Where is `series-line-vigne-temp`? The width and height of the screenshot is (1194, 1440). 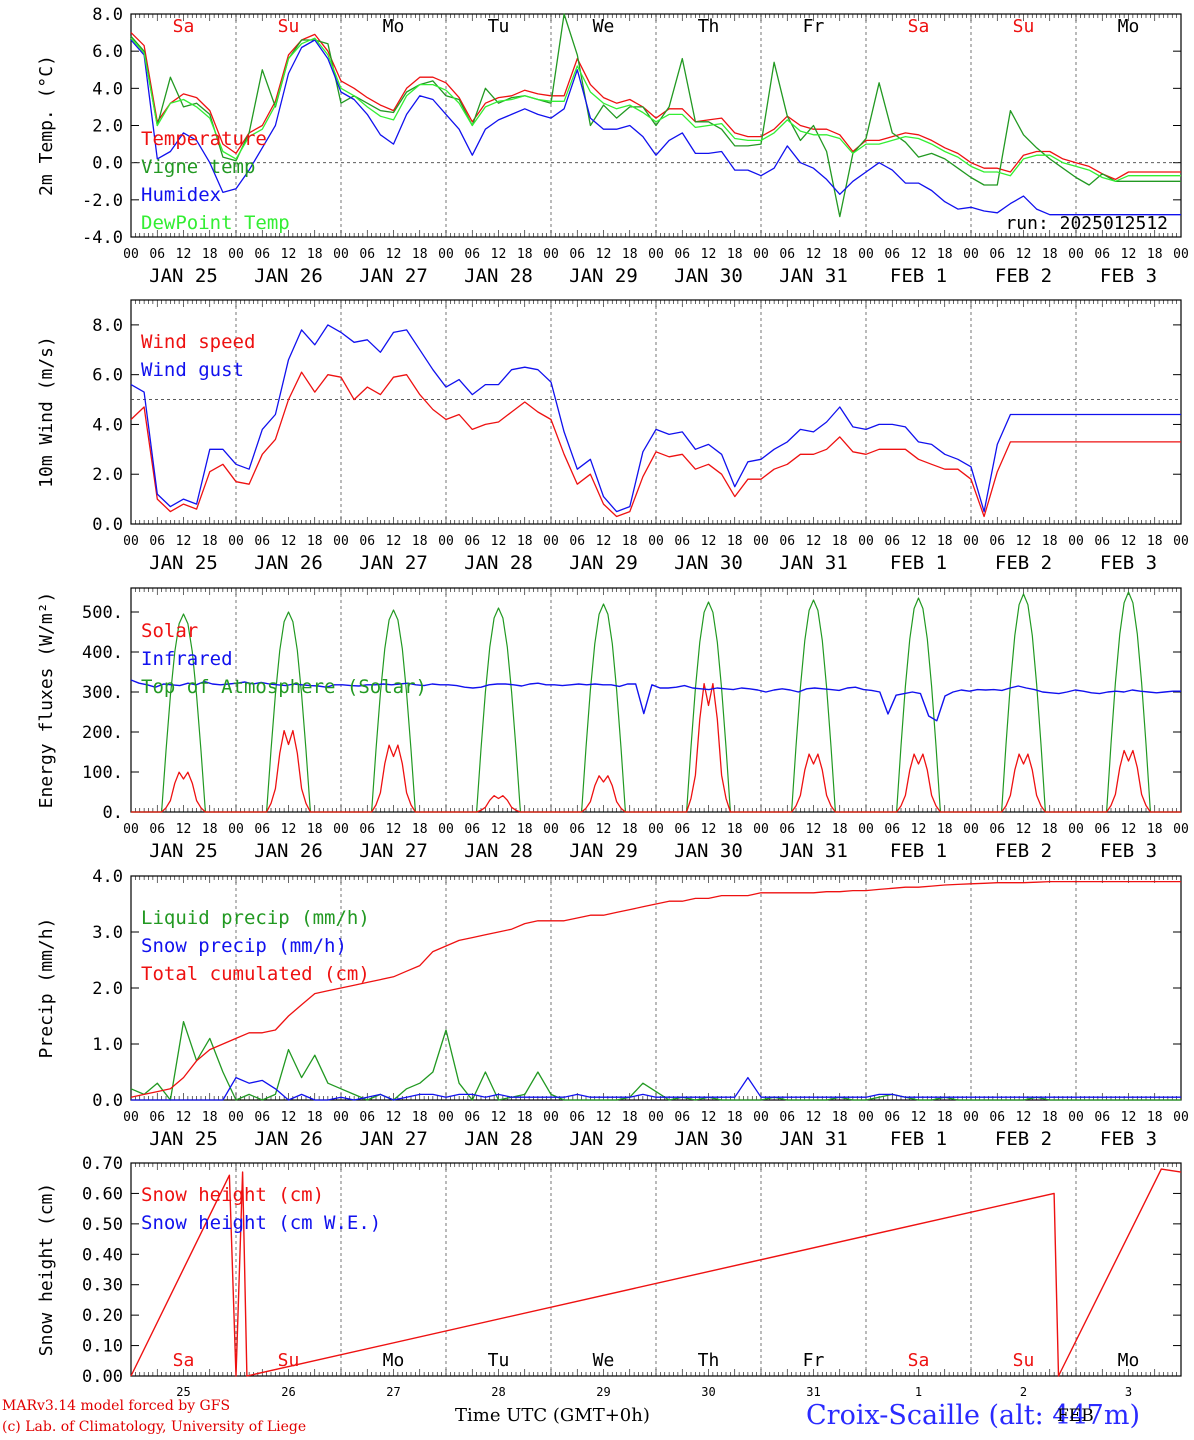
series-line-vigne-temp is located at coordinates (655, 115).